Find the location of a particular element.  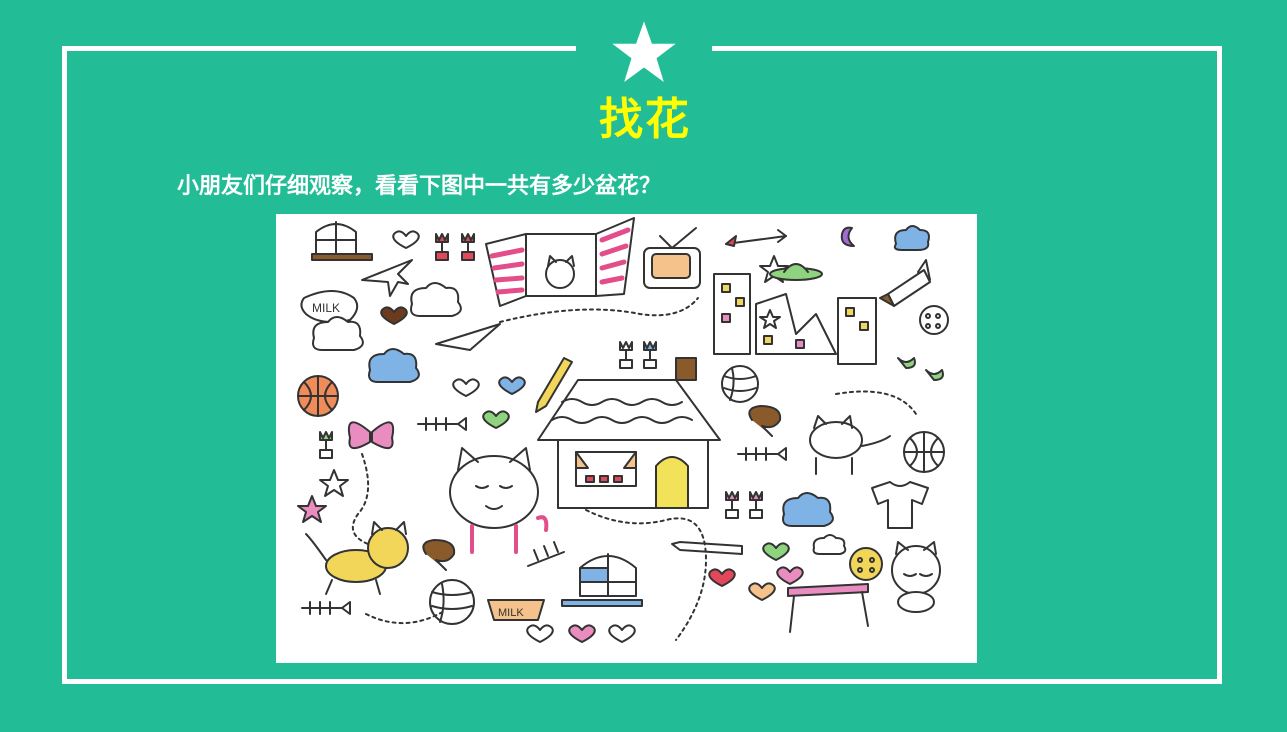

milk-carton-doodle: MILK is located at coordinates (329, 306).